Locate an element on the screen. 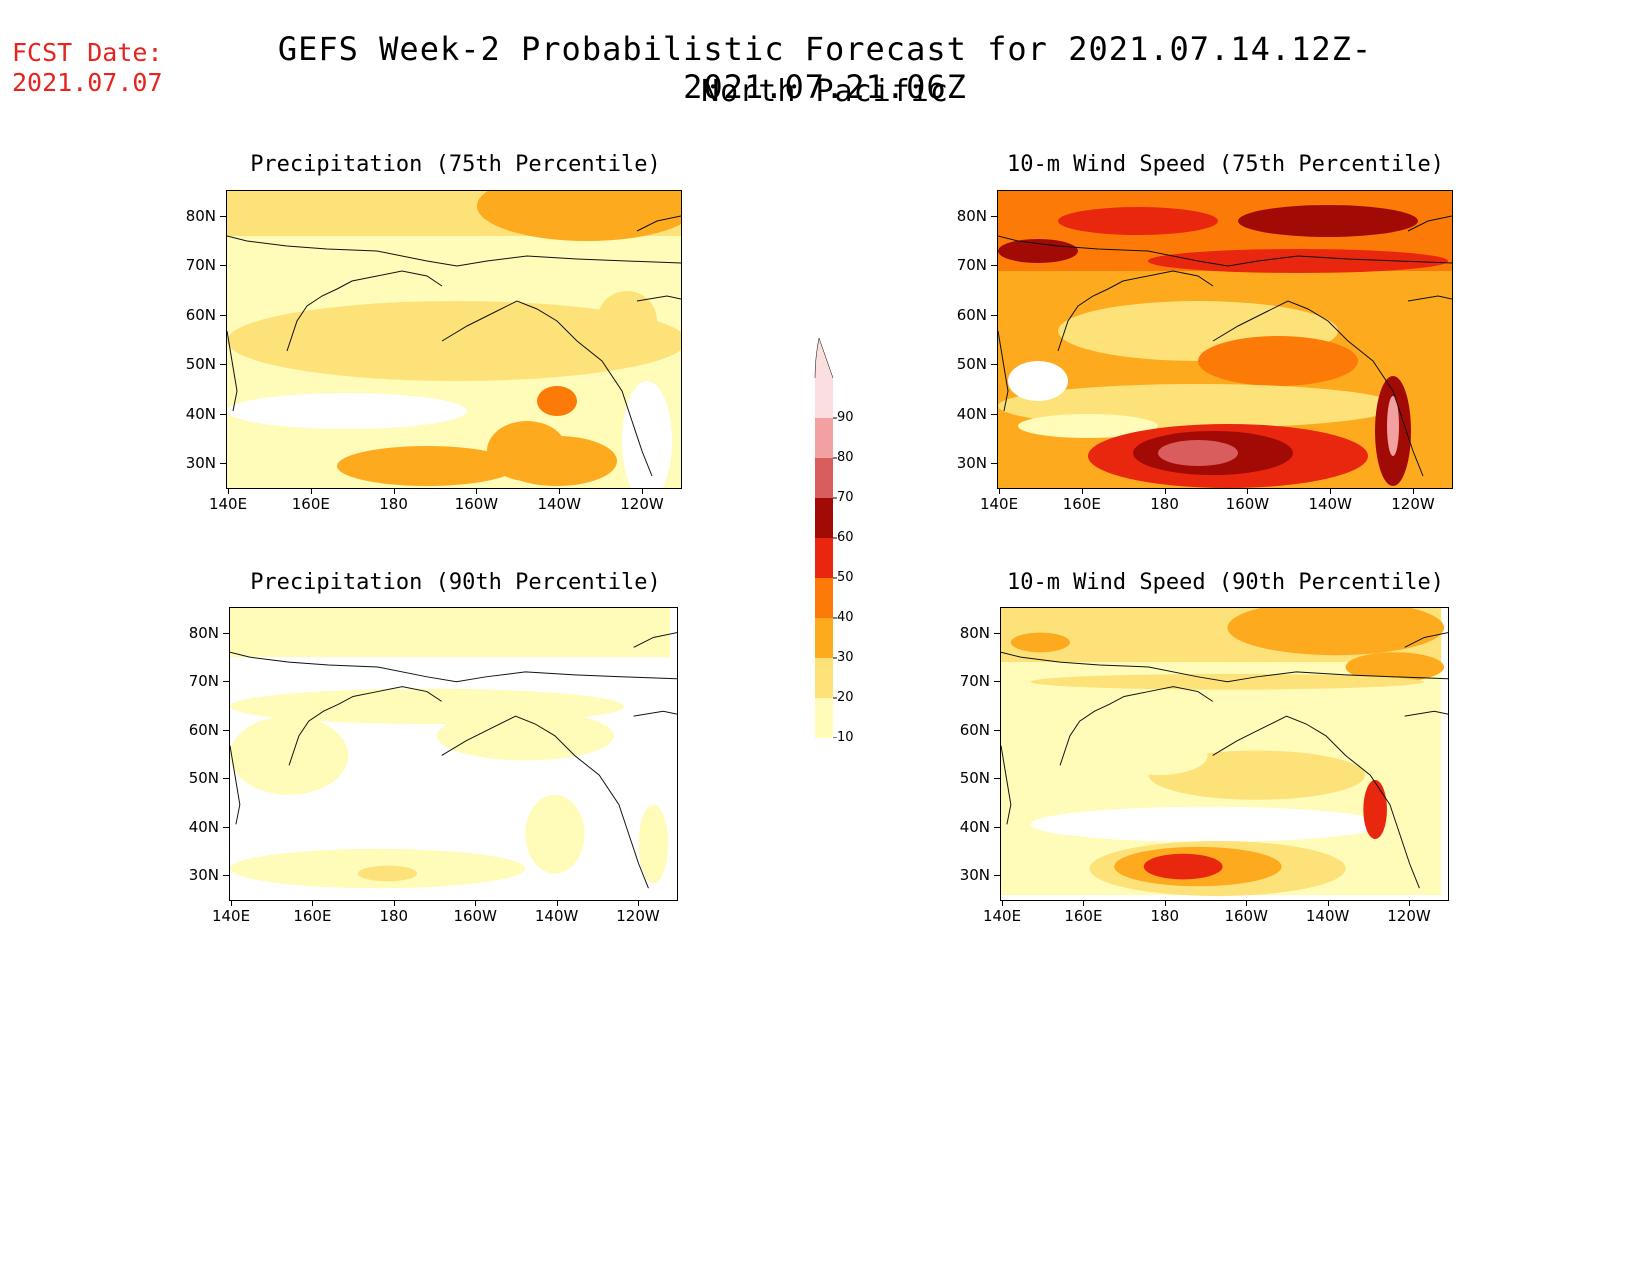 The height and width of the screenshot is (1275, 1650). colorbar-graphic is located at coordinates (825, 558).